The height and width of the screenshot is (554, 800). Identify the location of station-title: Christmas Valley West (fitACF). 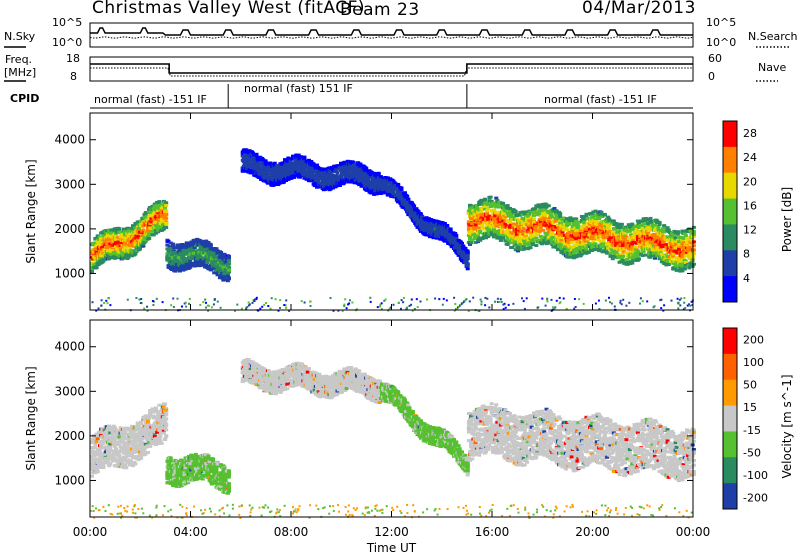
(228, 9).